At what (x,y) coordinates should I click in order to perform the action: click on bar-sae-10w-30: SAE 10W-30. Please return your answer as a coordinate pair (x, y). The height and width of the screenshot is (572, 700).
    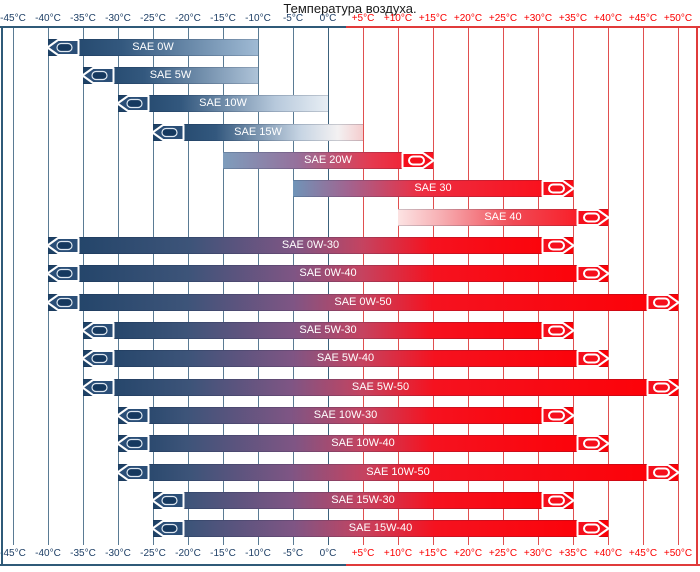
    Looking at the image, I should click on (345, 415).